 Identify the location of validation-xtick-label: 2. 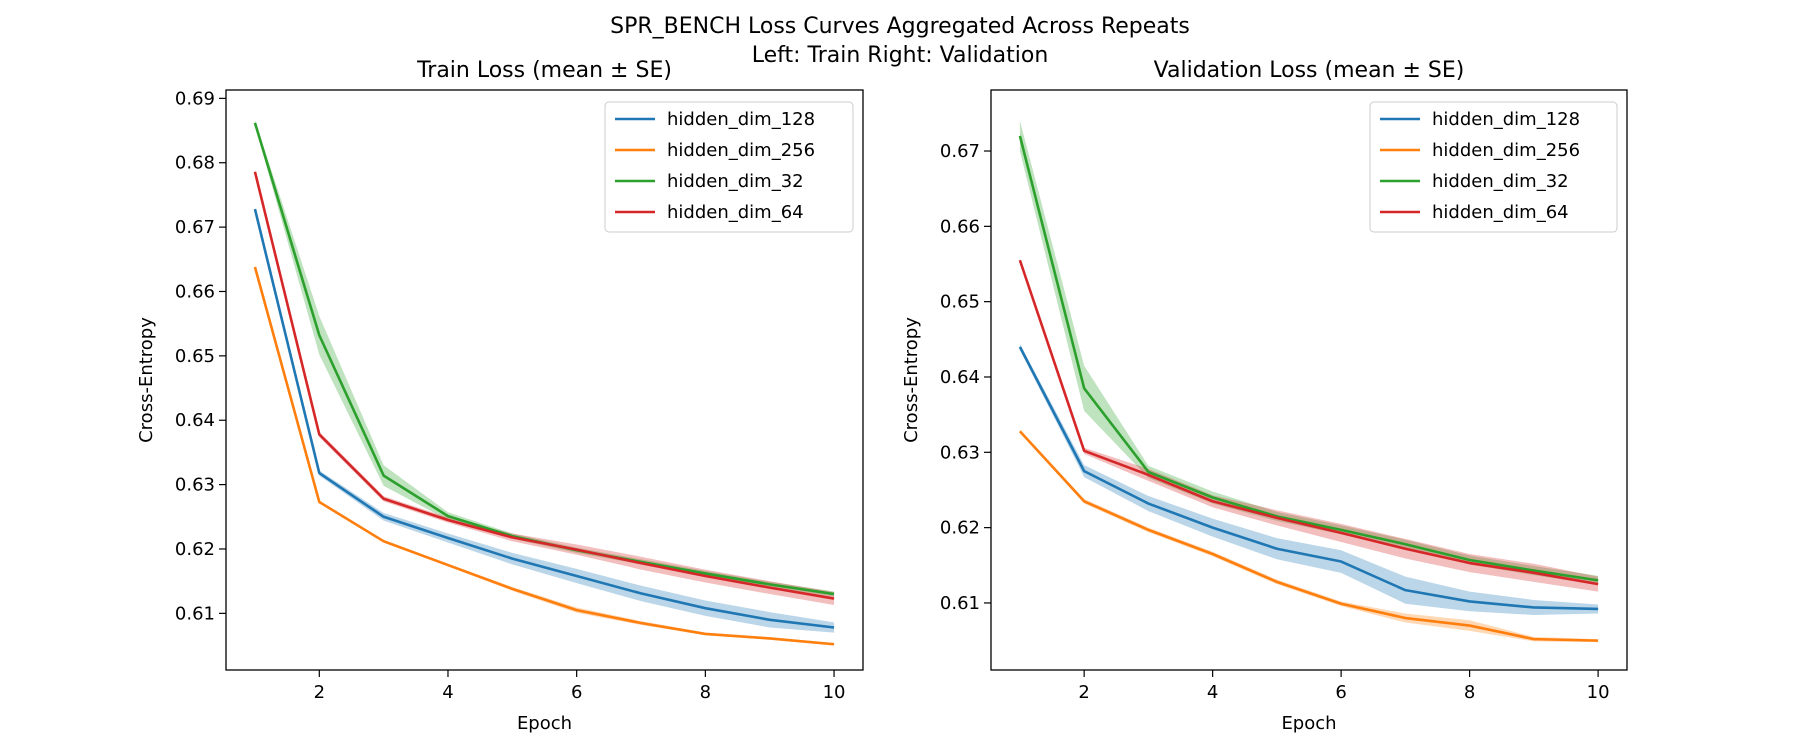
(1083, 692).